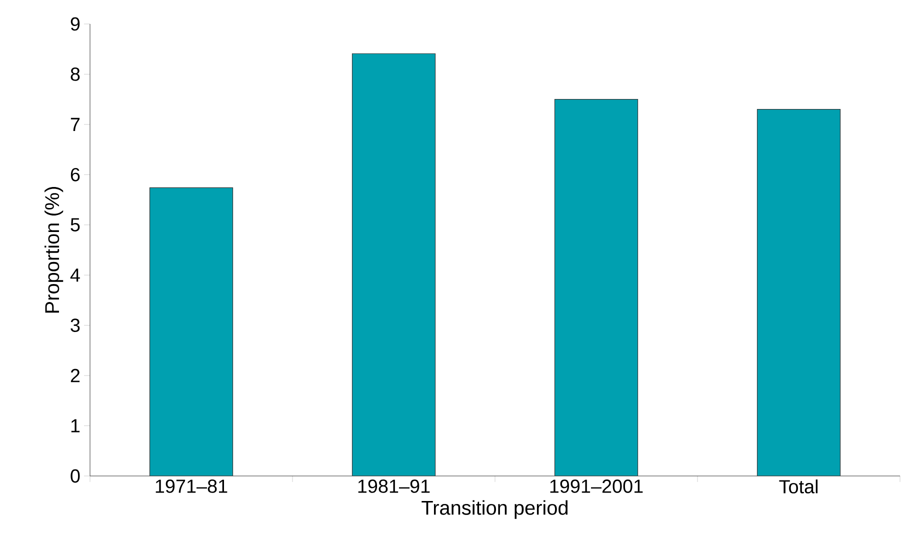 This screenshot has height=548, width=906. Describe the element at coordinates (54, 250) in the screenshot. I see `y-axis-title: Proportion (%)` at that location.